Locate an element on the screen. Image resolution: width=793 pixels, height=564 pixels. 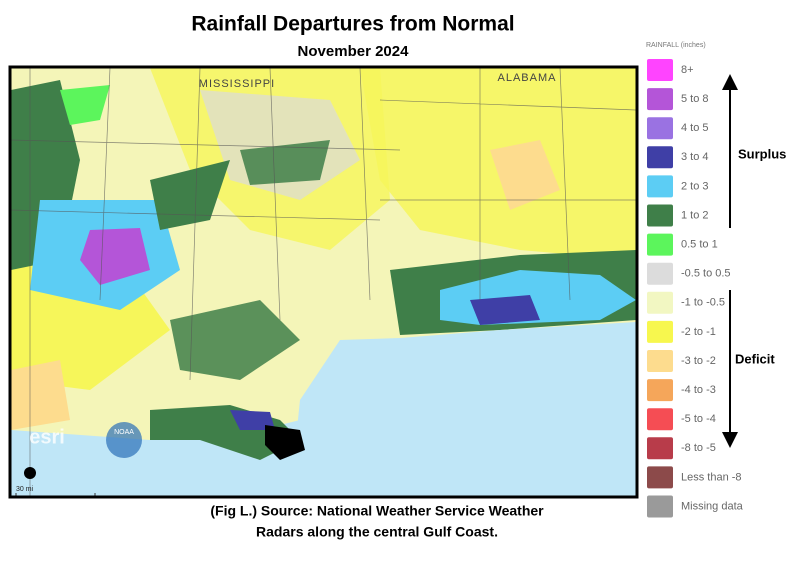
legend-label: -0.5 to 0.5 is located at coordinates (706, 274).